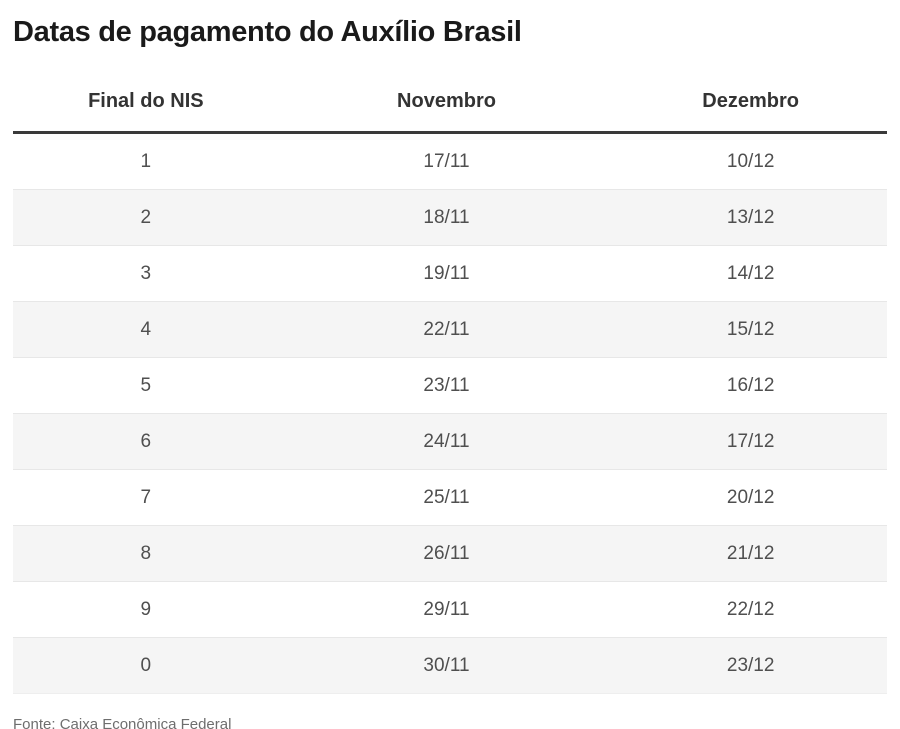 The height and width of the screenshot is (729, 900). What do you see at coordinates (446, 385) in the screenshot?
I see `table-cell: 23/11` at bounding box center [446, 385].